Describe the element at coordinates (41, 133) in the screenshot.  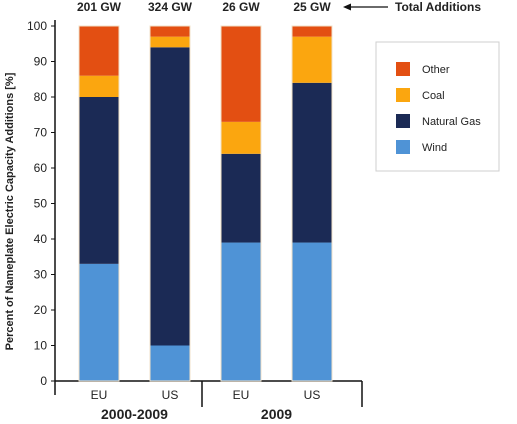
I see `y-tick-label: 70` at that location.